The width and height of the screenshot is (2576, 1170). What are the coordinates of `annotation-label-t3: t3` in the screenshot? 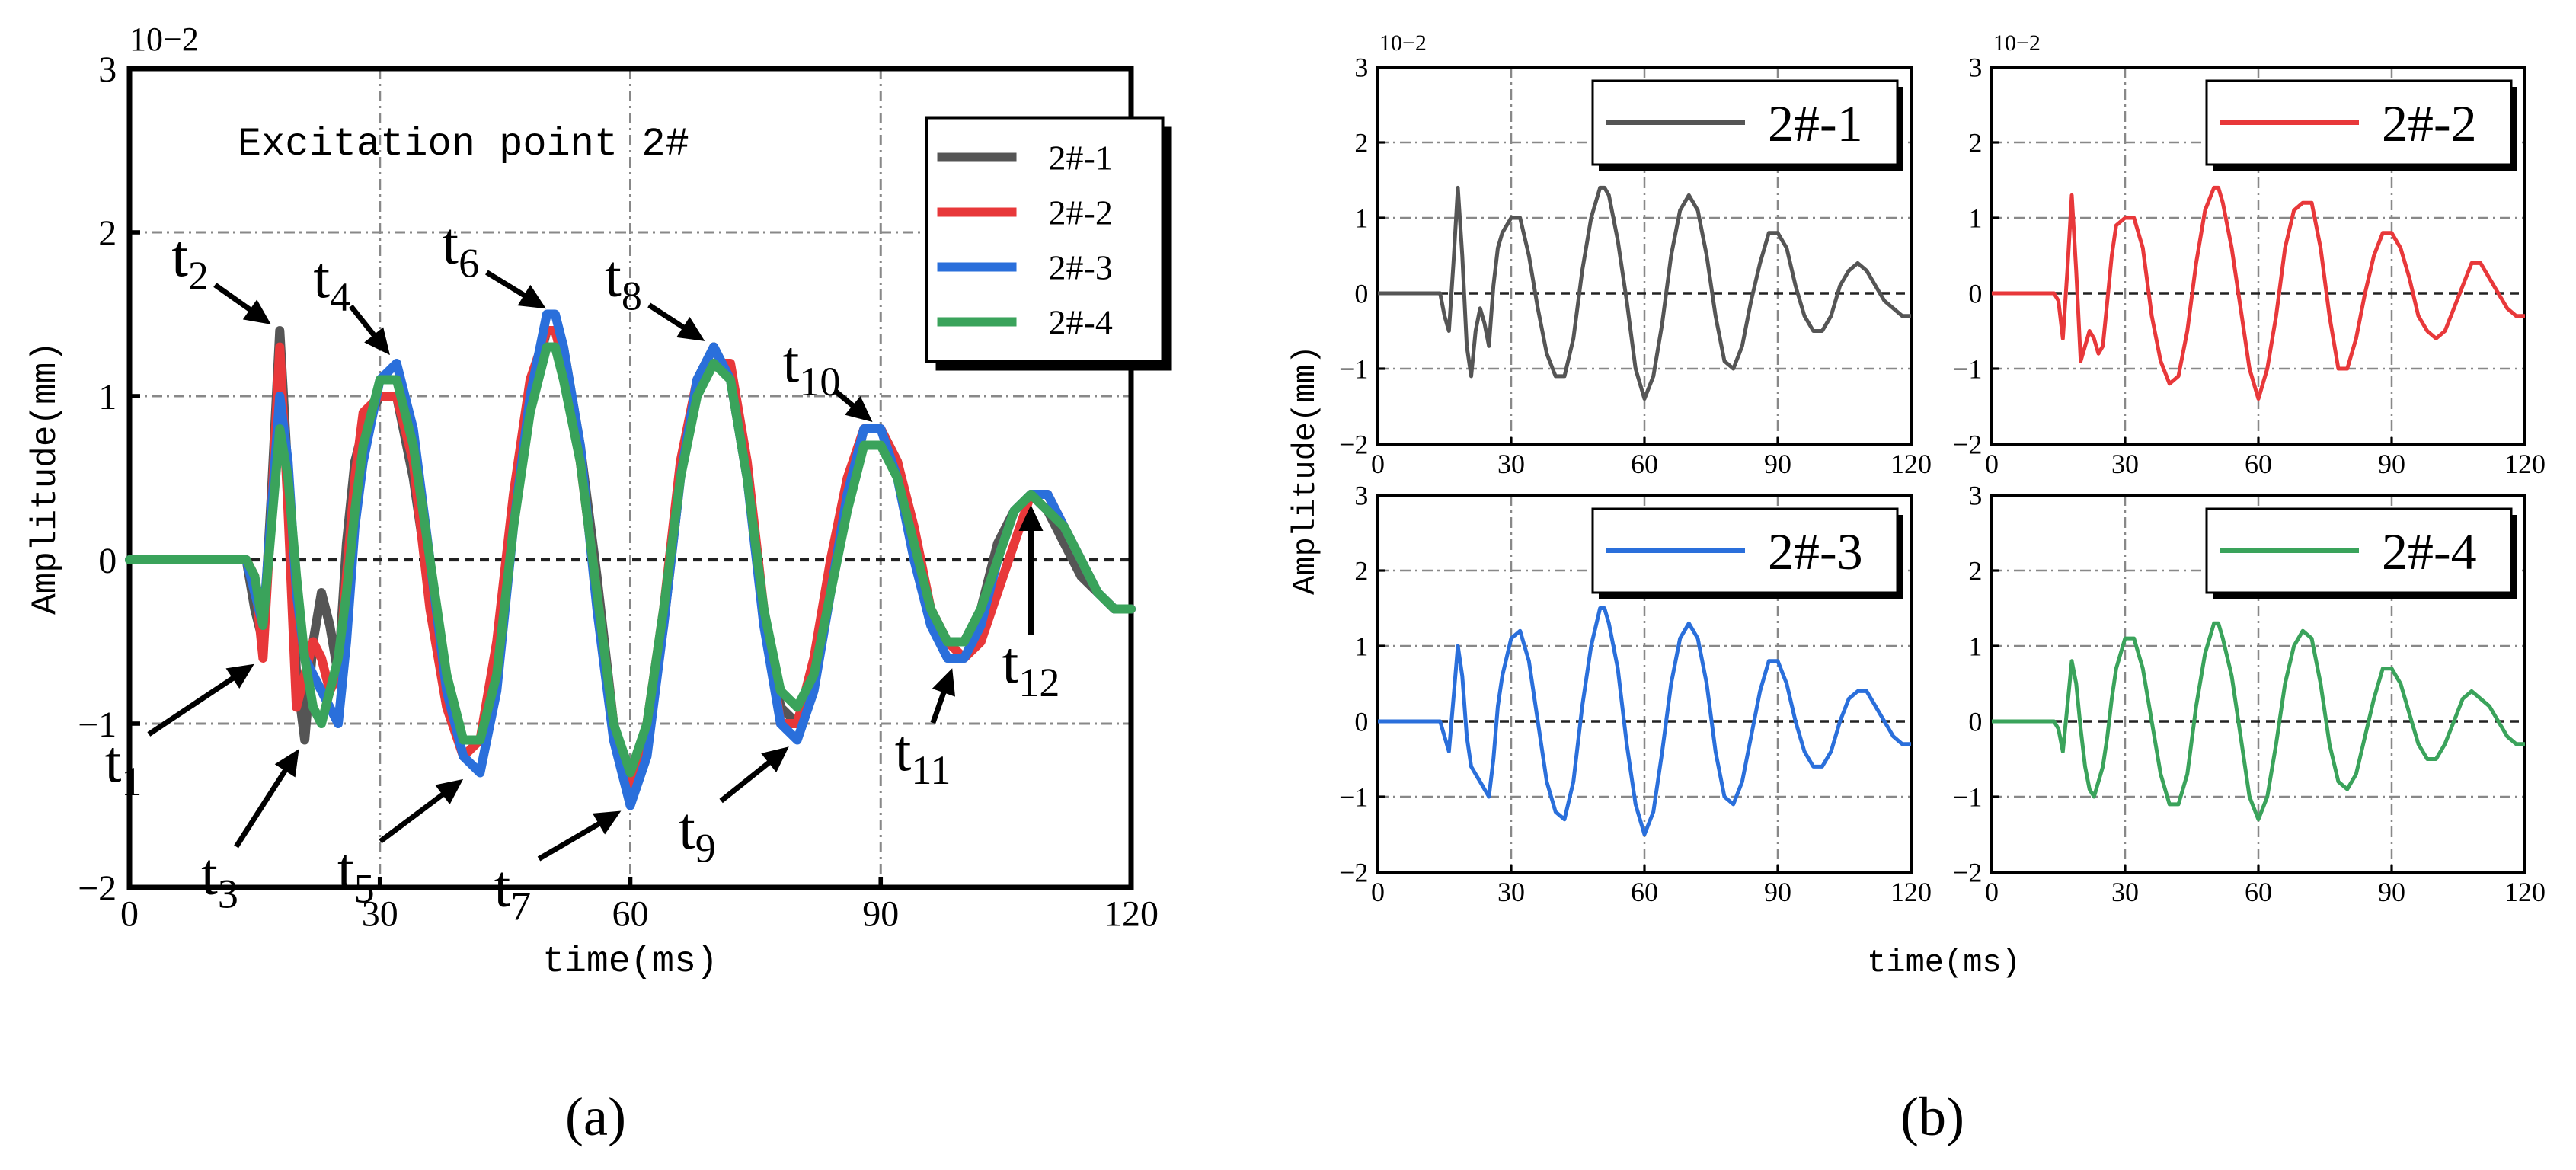 It's located at (220, 879).